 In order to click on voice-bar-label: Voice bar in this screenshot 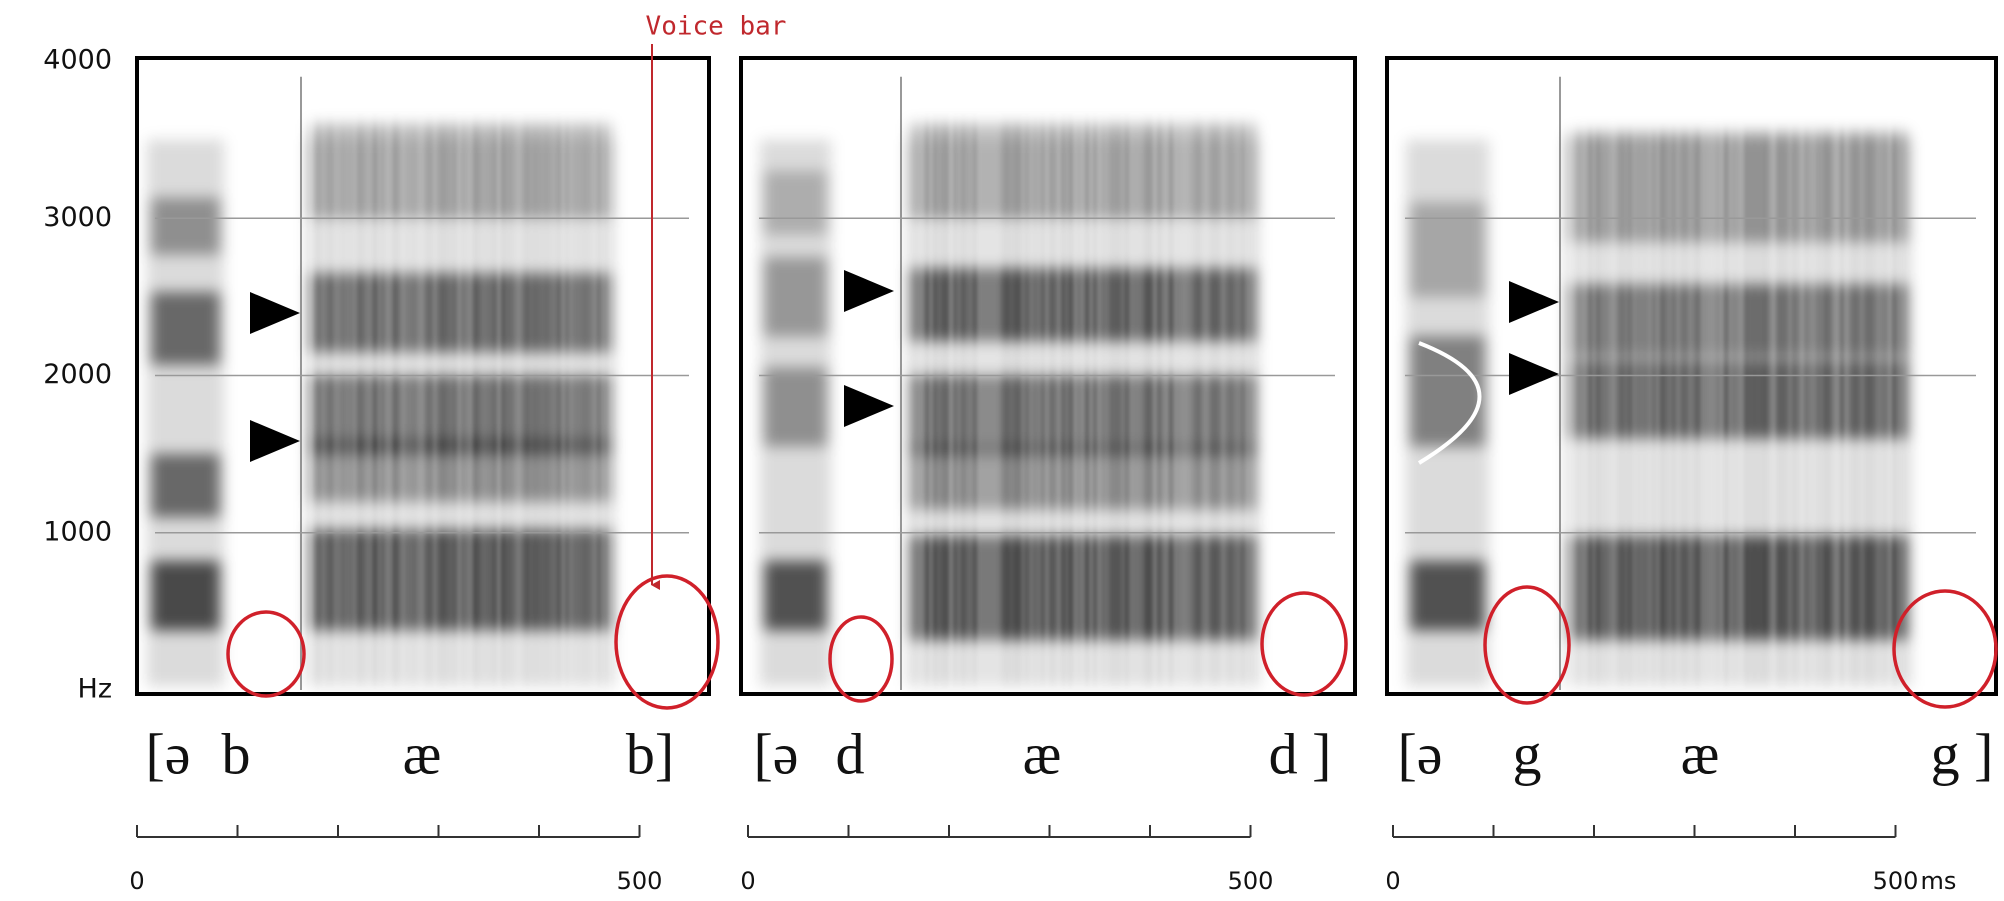, I will do `click(716, 27)`.